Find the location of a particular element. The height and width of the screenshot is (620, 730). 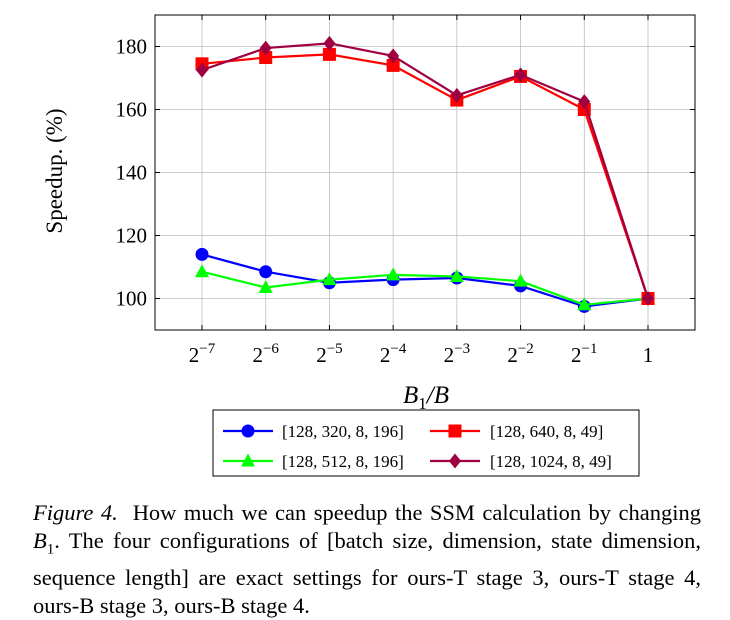

y-tick-label: 140 is located at coordinates (132, 173).